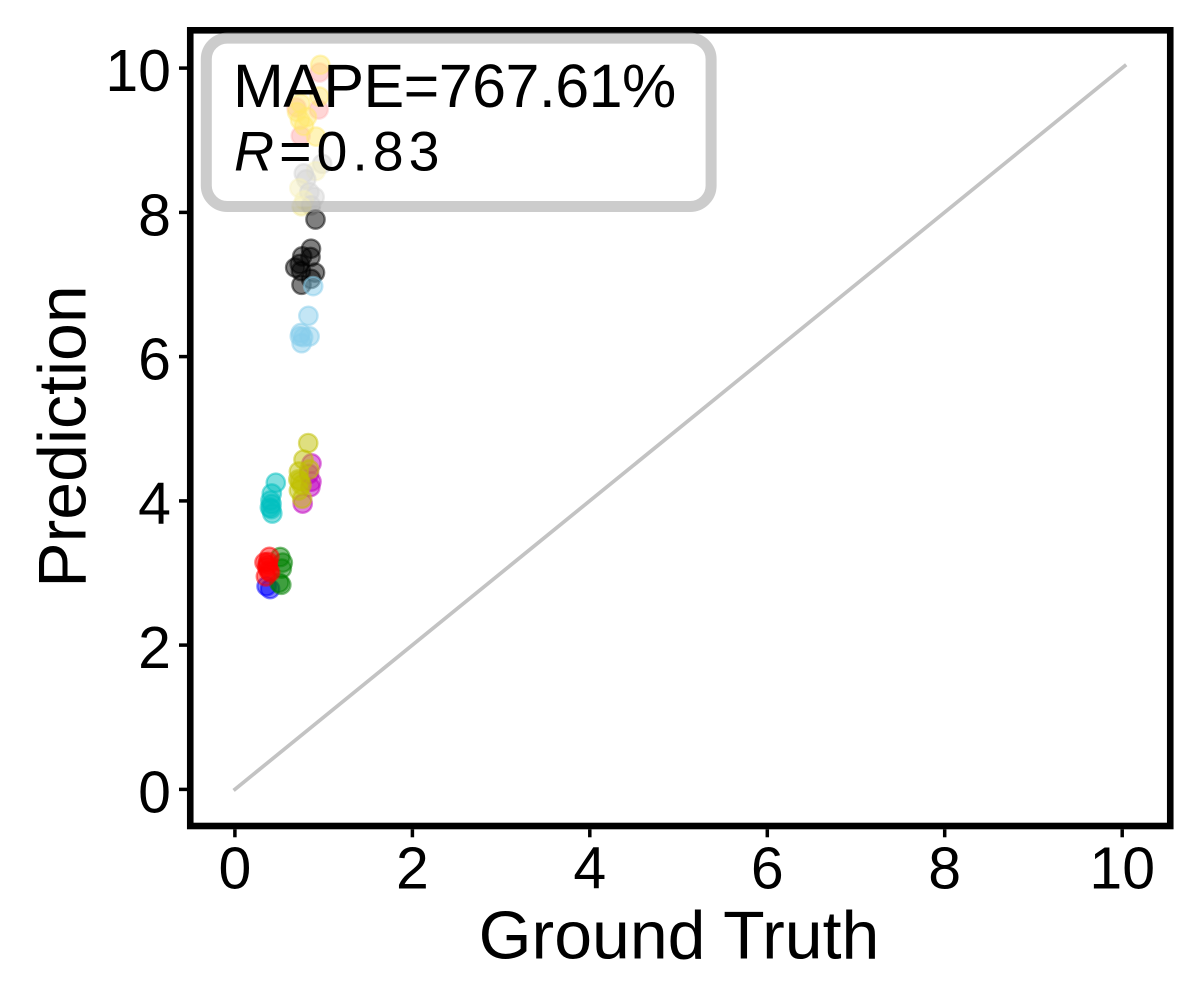 The image size is (1200, 1000). Describe the element at coordinates (454, 86) in the screenshot. I see `svg-text: MAPE=767.61%` at that location.